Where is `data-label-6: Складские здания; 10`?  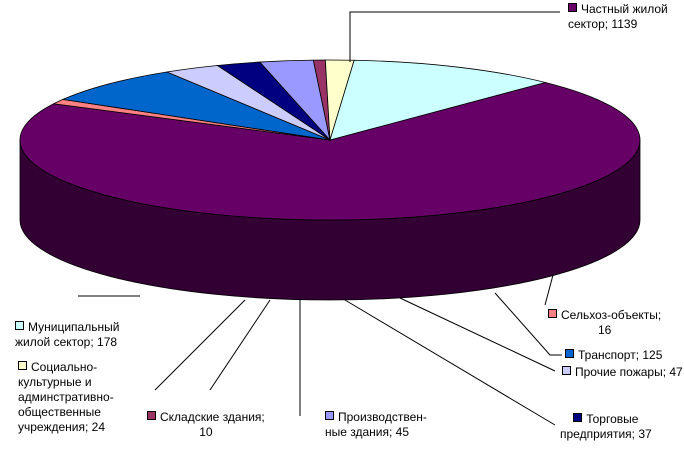
data-label-6: Складские здания; 10 is located at coordinates (206, 425).